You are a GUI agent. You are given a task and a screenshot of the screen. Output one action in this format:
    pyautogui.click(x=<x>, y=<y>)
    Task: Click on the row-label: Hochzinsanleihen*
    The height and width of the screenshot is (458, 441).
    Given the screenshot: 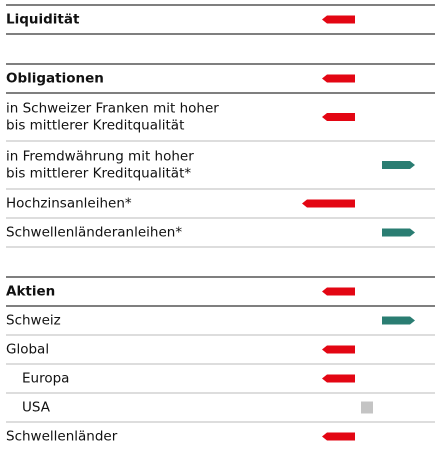 What is the action you would take?
    pyautogui.click(x=69, y=204)
    